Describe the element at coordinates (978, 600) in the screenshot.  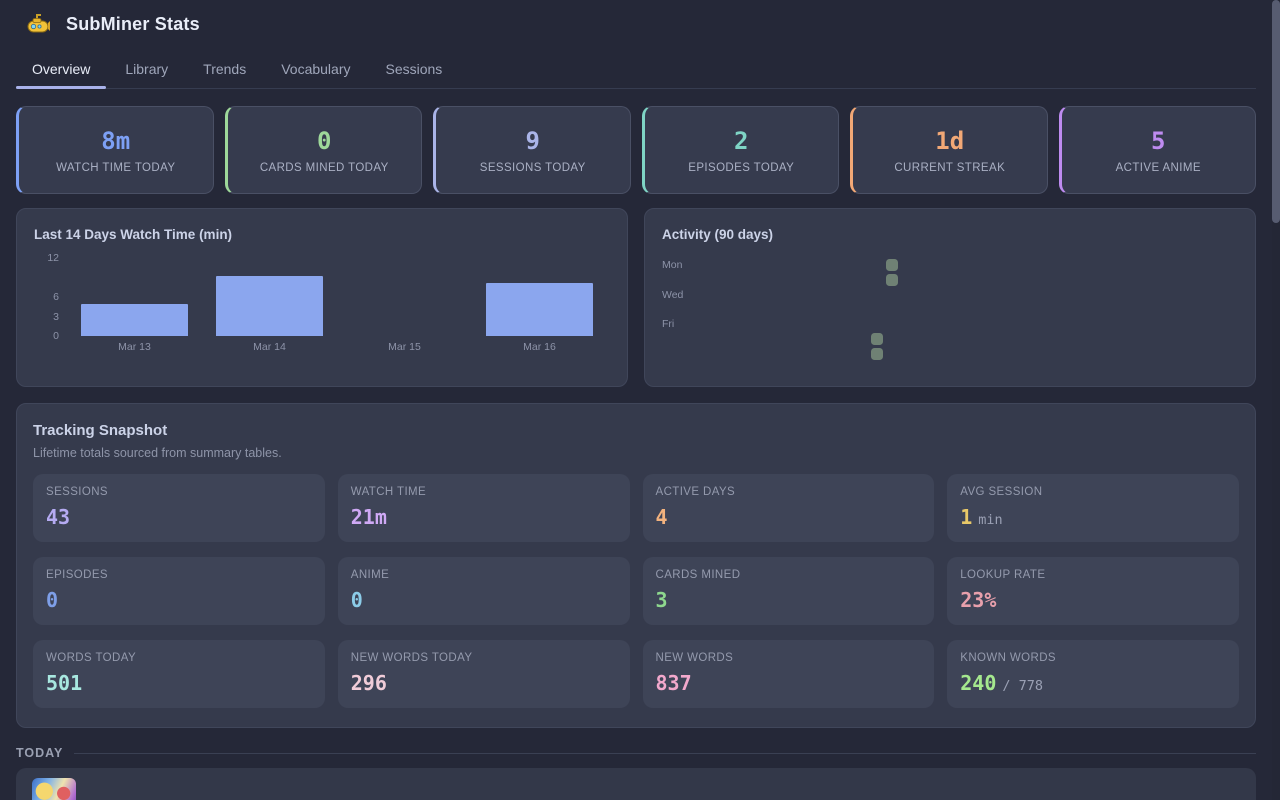
I see `snapshot-cell-value: 23%` at that location.